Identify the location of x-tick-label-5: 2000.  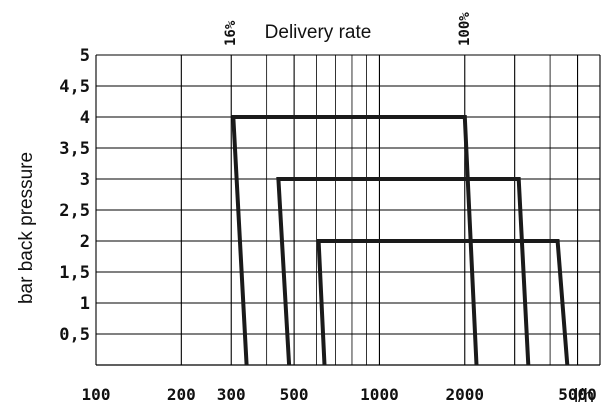
(464, 394).